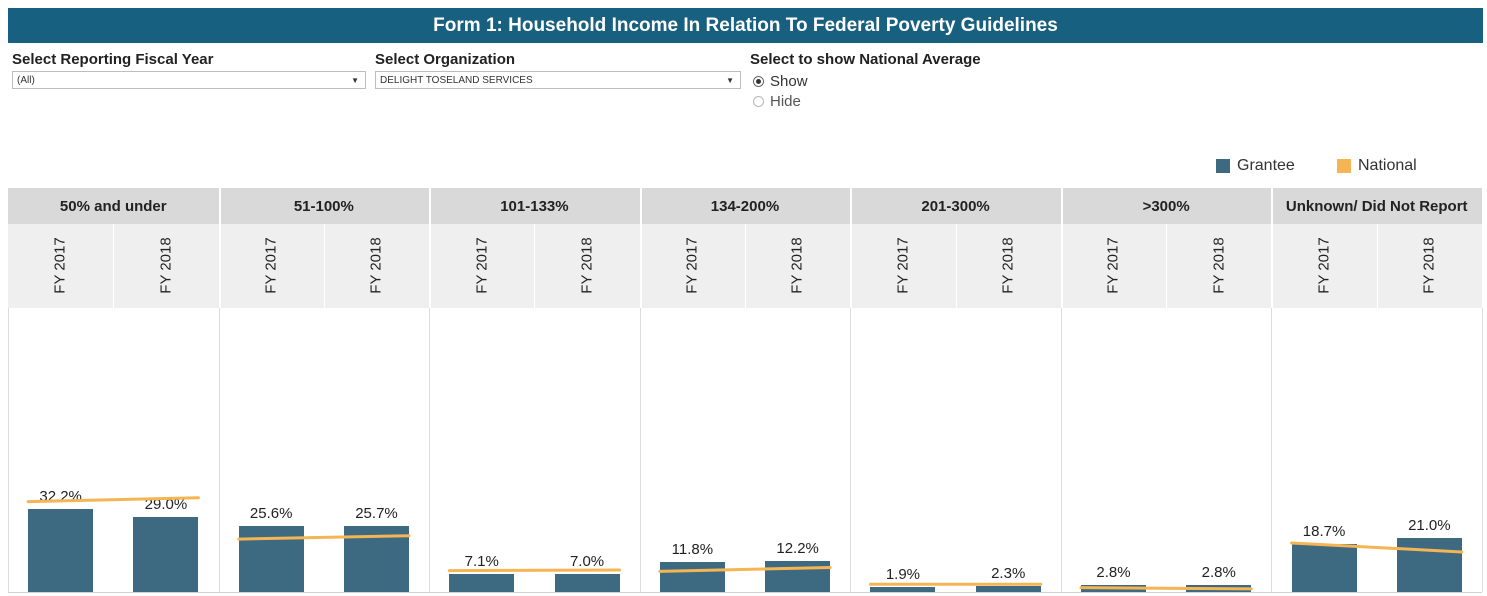 The image size is (1487, 596). I want to click on legend-national-label: National, so click(1387, 165).